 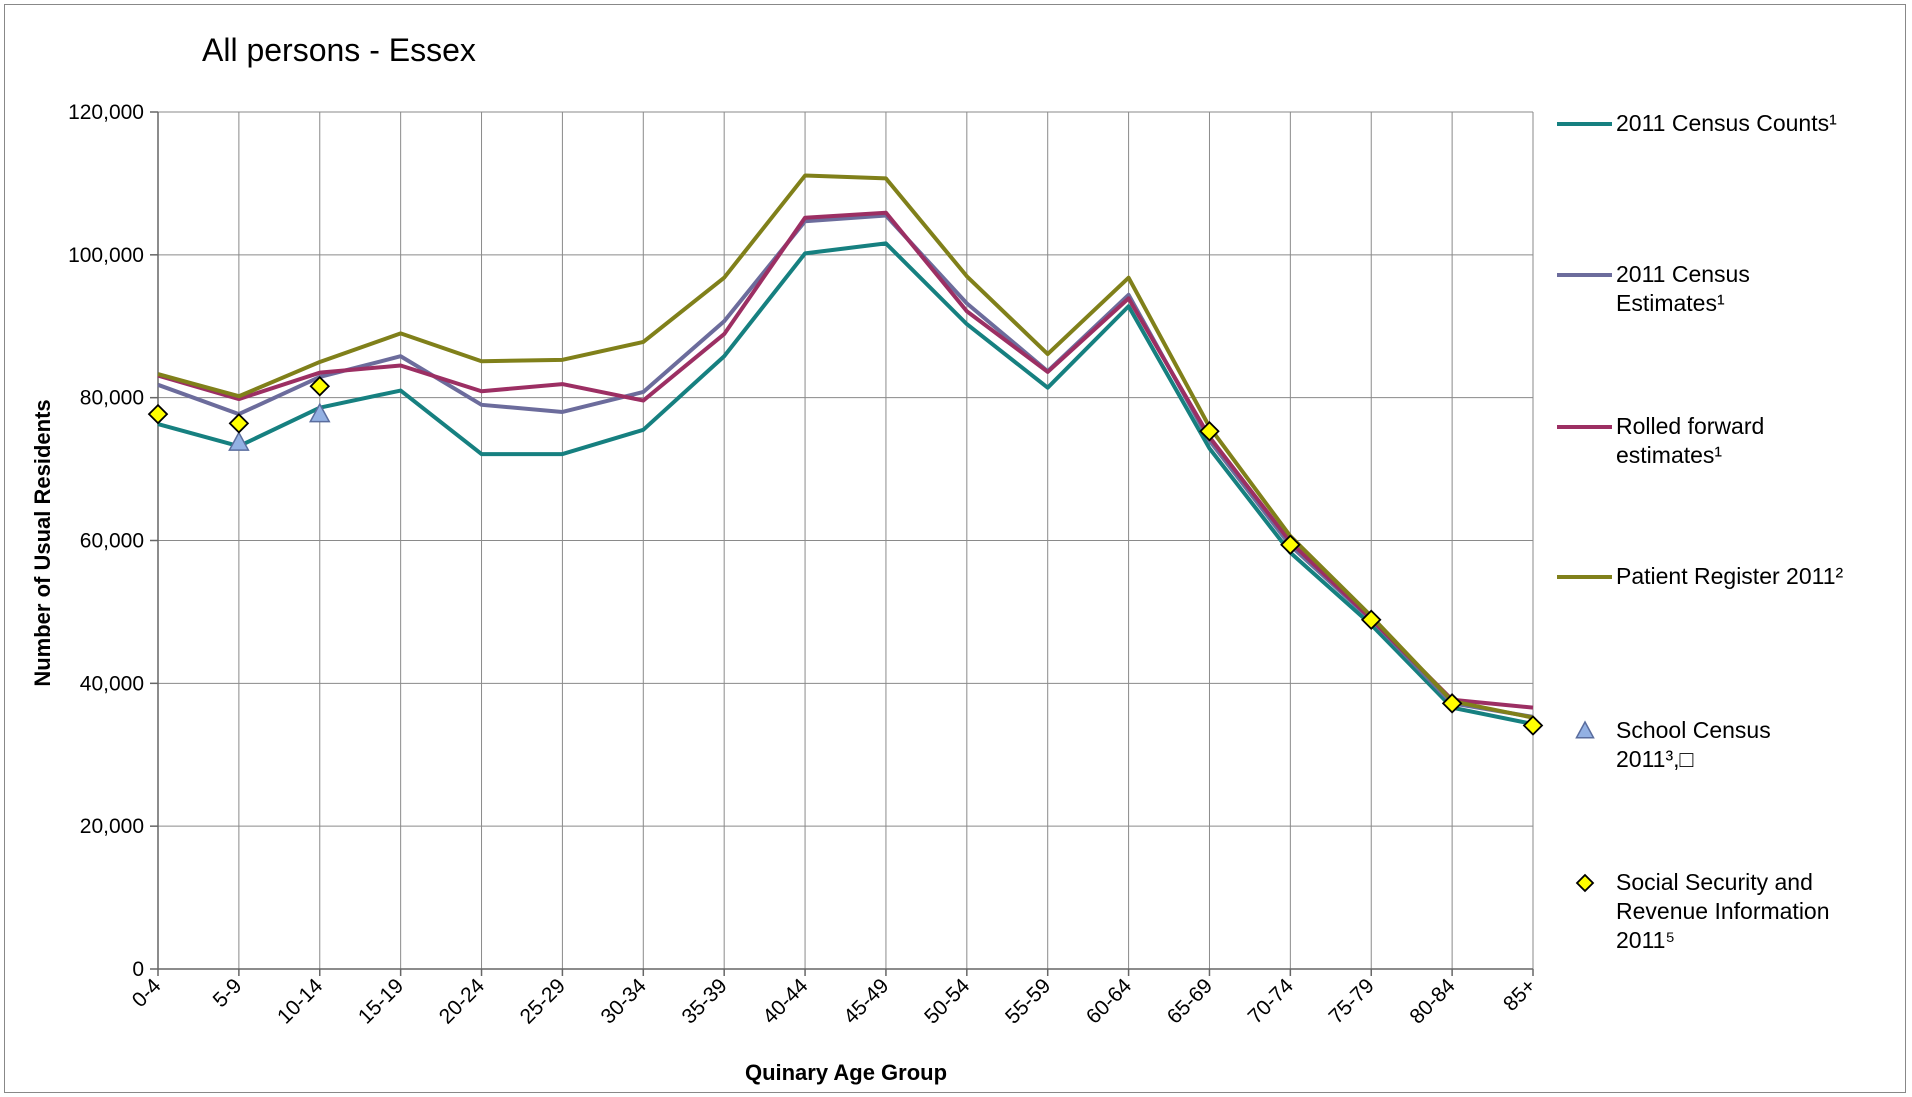 What do you see at coordinates (1714, 882) in the screenshot?
I see `legend-label: Social Security and` at bounding box center [1714, 882].